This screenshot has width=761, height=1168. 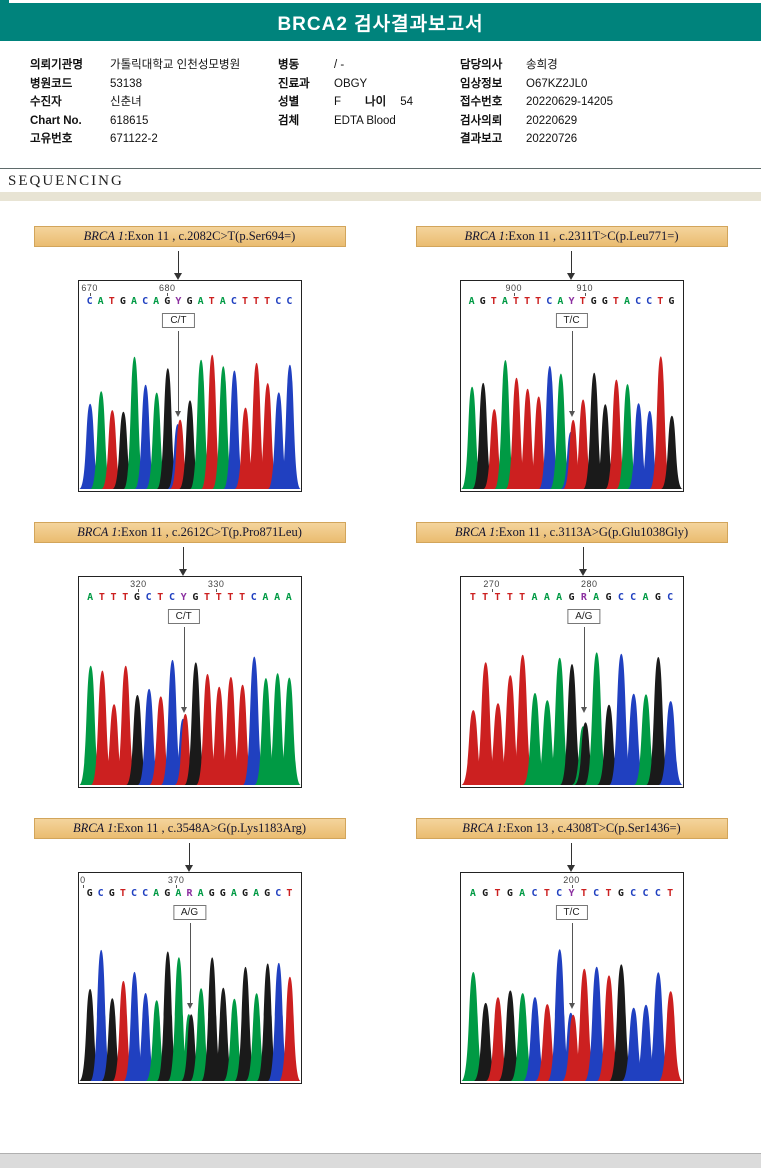 I want to click on patient-info-row: Chart No. 618615, so click(x=154, y=121).